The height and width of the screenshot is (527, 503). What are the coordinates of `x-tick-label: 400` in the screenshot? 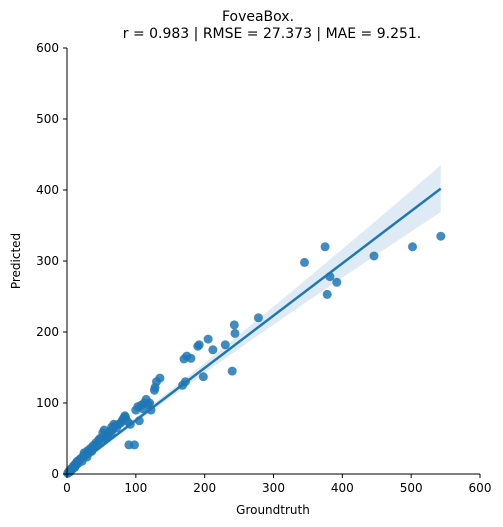 It's located at (342, 488).